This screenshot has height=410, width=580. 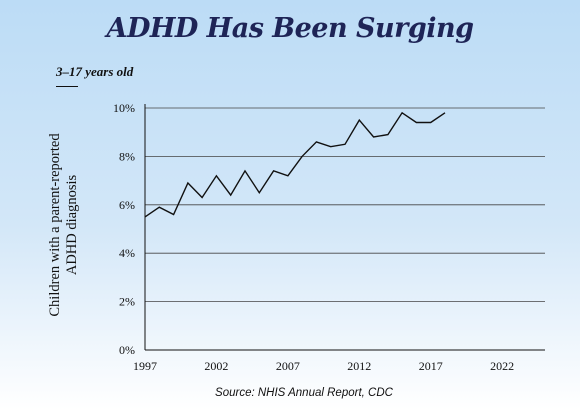 What do you see at coordinates (304, 393) in the screenshot?
I see `source-note: Source: NHIS Annual Report, CDC` at bounding box center [304, 393].